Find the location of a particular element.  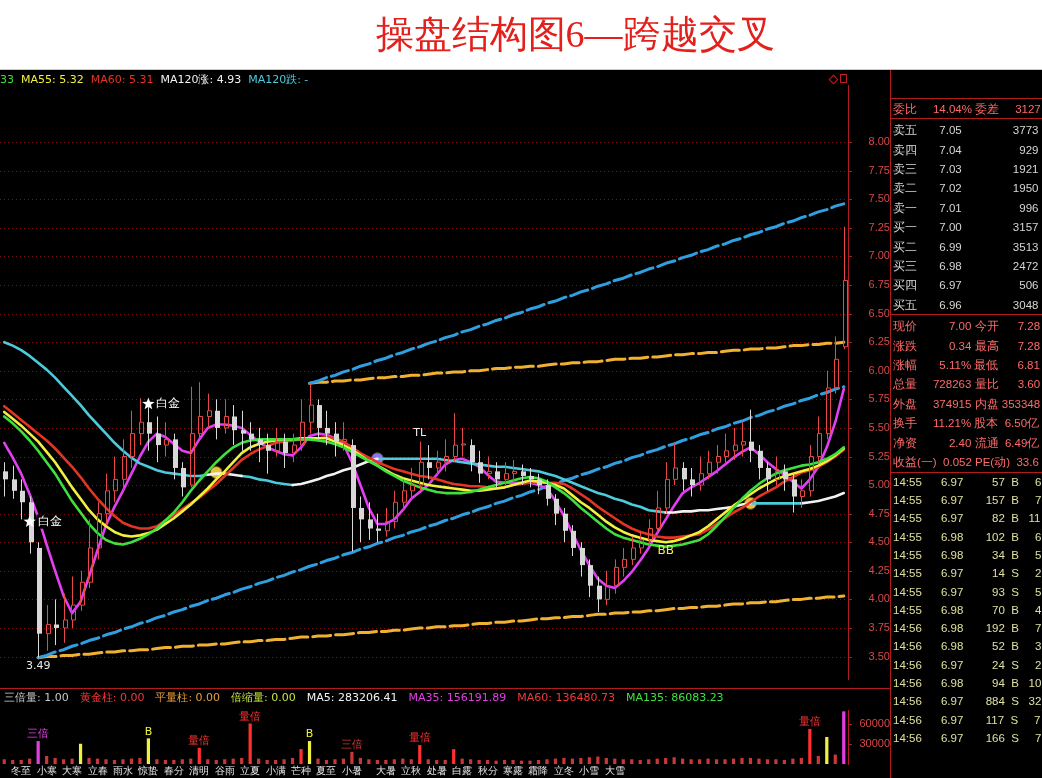

text: 14:55 6.98 70 B 4 is located at coordinates (967, 610).